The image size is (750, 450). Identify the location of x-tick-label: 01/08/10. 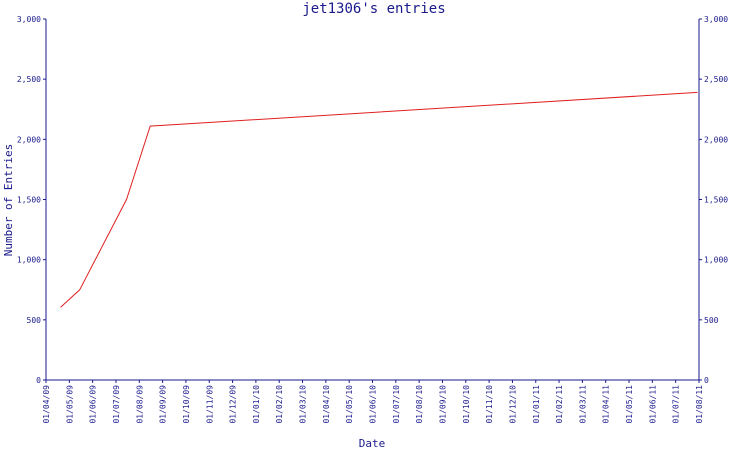
(419, 404).